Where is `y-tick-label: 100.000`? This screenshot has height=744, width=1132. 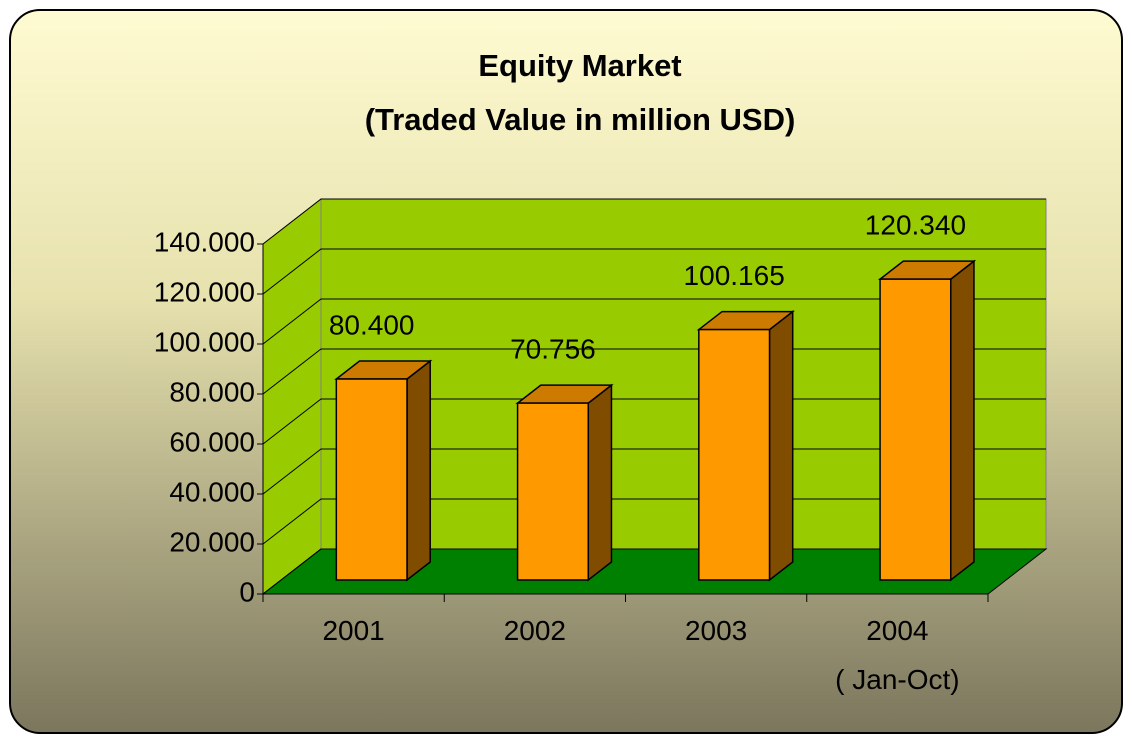
y-tick-label: 100.000 is located at coordinates (204, 341).